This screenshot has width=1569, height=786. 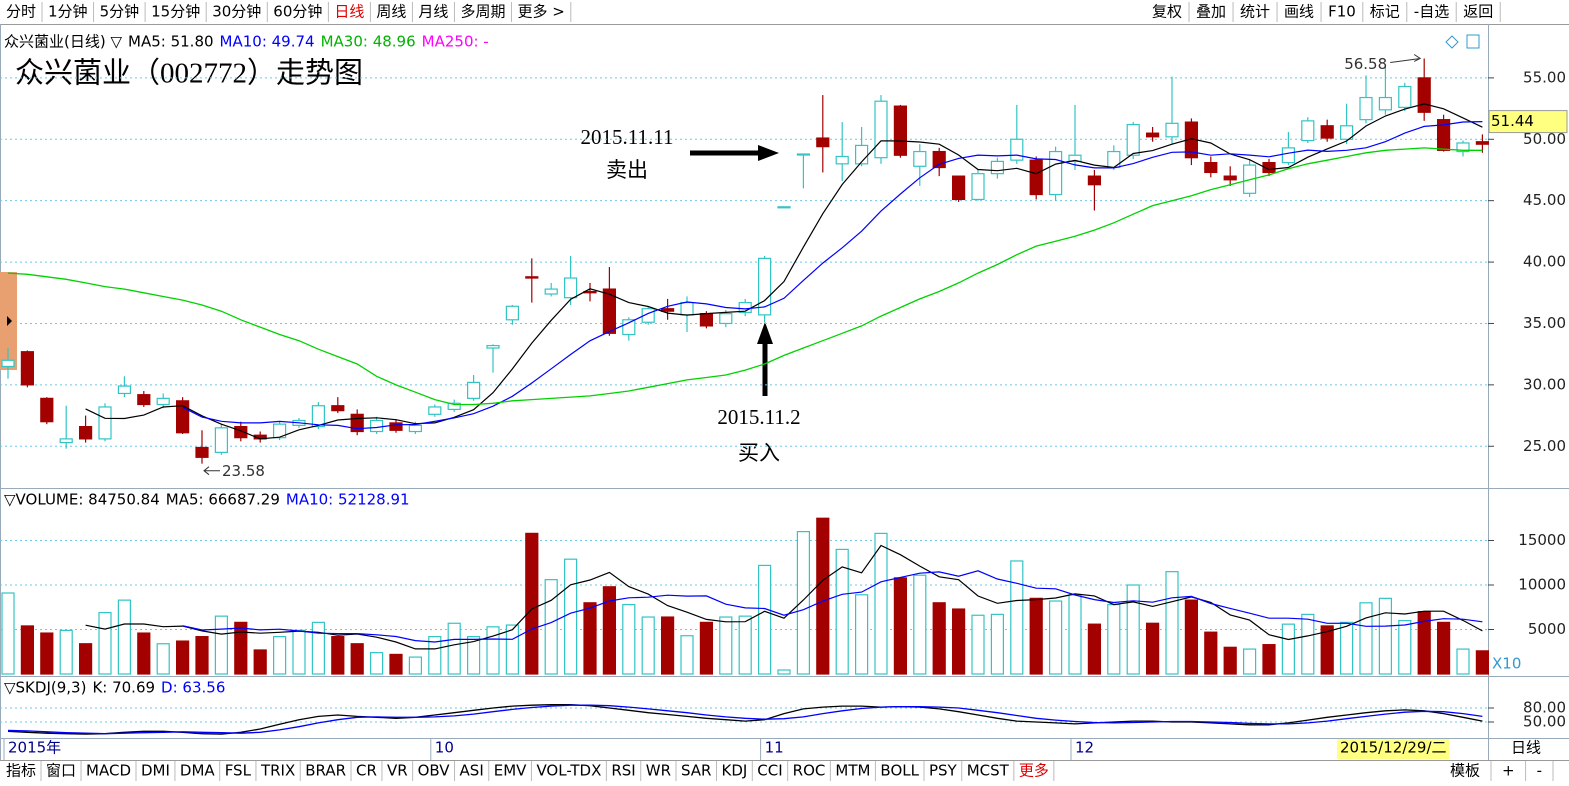 I want to click on toolbar-button: F10, so click(x=1342, y=12).